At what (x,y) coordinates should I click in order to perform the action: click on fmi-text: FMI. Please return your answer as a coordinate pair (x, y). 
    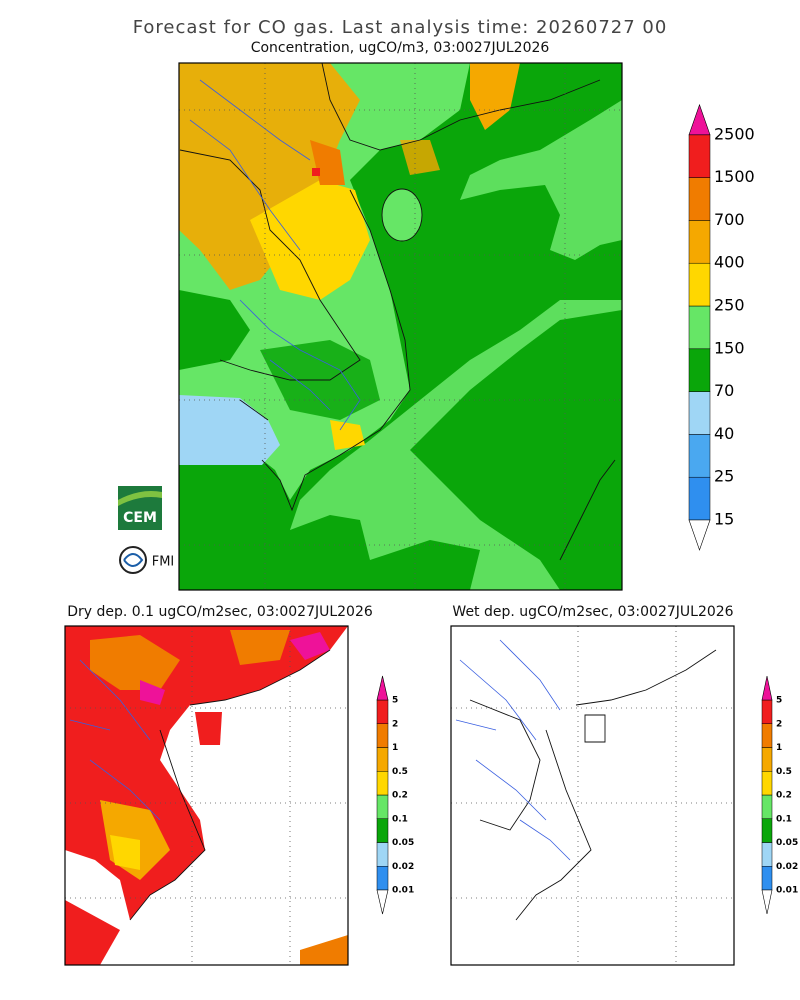
    Looking at the image, I should click on (163, 562).